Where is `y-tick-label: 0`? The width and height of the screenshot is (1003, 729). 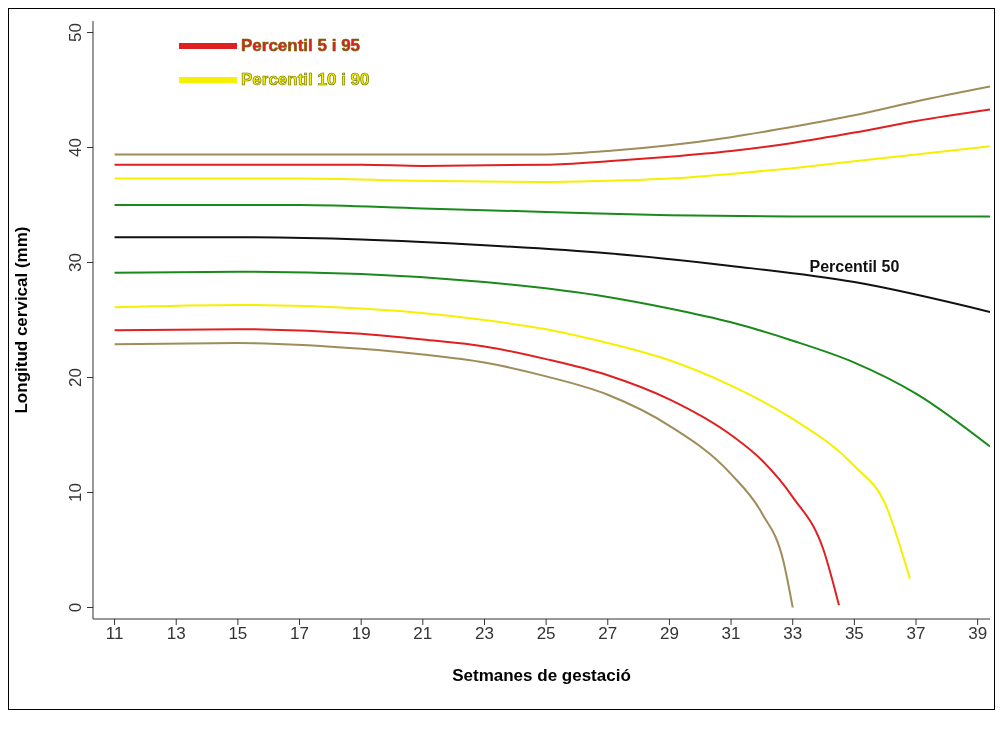
y-tick-label: 0 is located at coordinates (75, 607).